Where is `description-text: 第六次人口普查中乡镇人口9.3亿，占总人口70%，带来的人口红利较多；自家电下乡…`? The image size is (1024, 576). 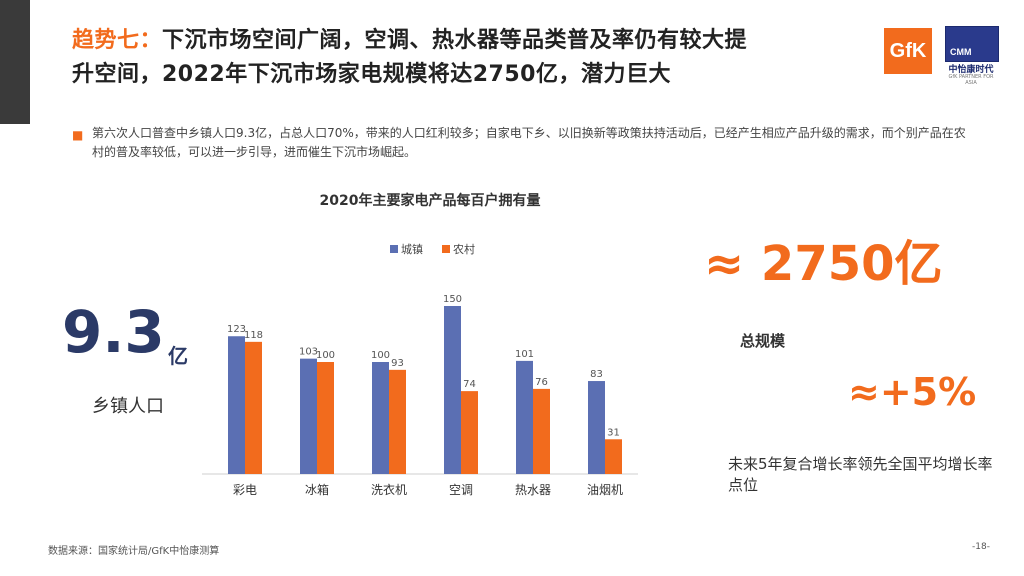
description-text: 第六次人口普查中乡镇人口9.3亿，占总人口70%，带来的人口红利较多；自家电下乡… is located at coordinates (529, 142).